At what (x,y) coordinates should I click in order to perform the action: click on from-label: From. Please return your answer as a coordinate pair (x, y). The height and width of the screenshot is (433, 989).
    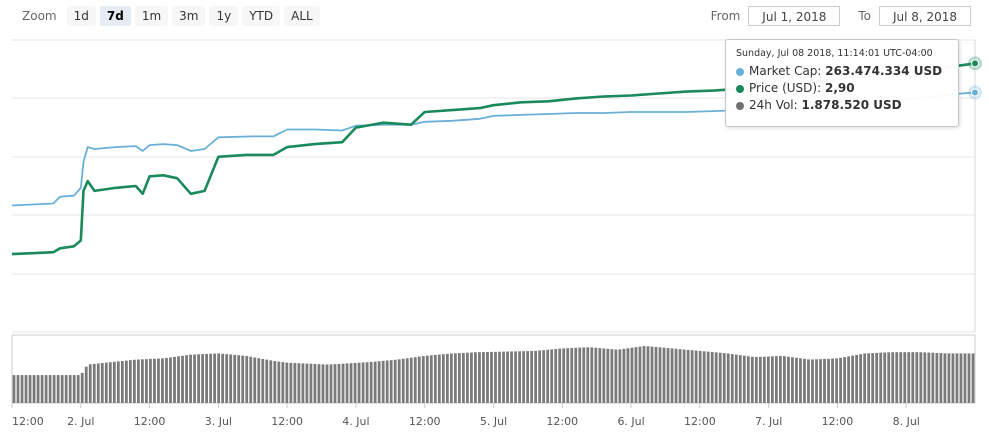
    Looking at the image, I should click on (725, 16).